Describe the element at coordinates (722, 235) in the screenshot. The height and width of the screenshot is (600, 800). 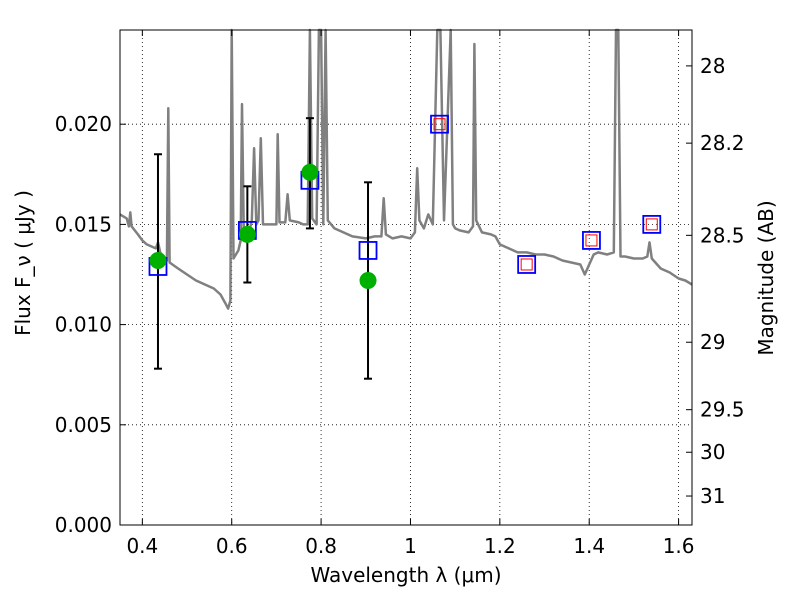
I see `right-tick-label: 28.5` at that location.